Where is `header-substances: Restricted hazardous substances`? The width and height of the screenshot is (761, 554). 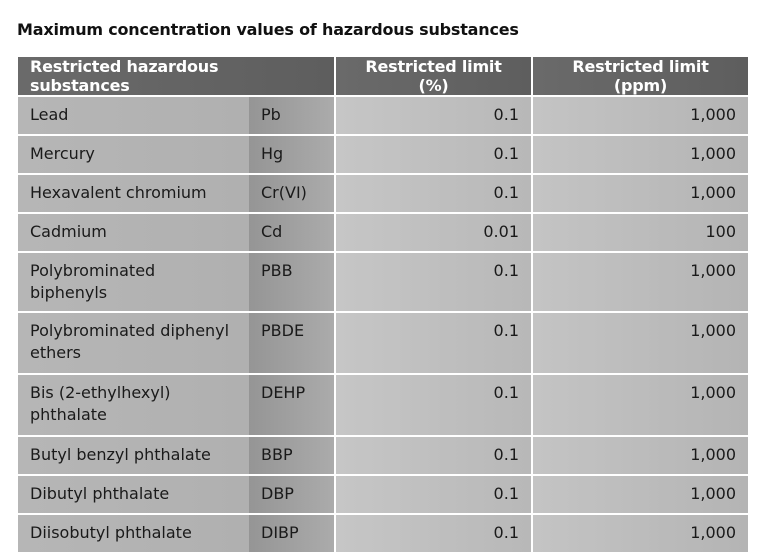 header-substances: Restricted hazardous substances is located at coordinates (176, 76).